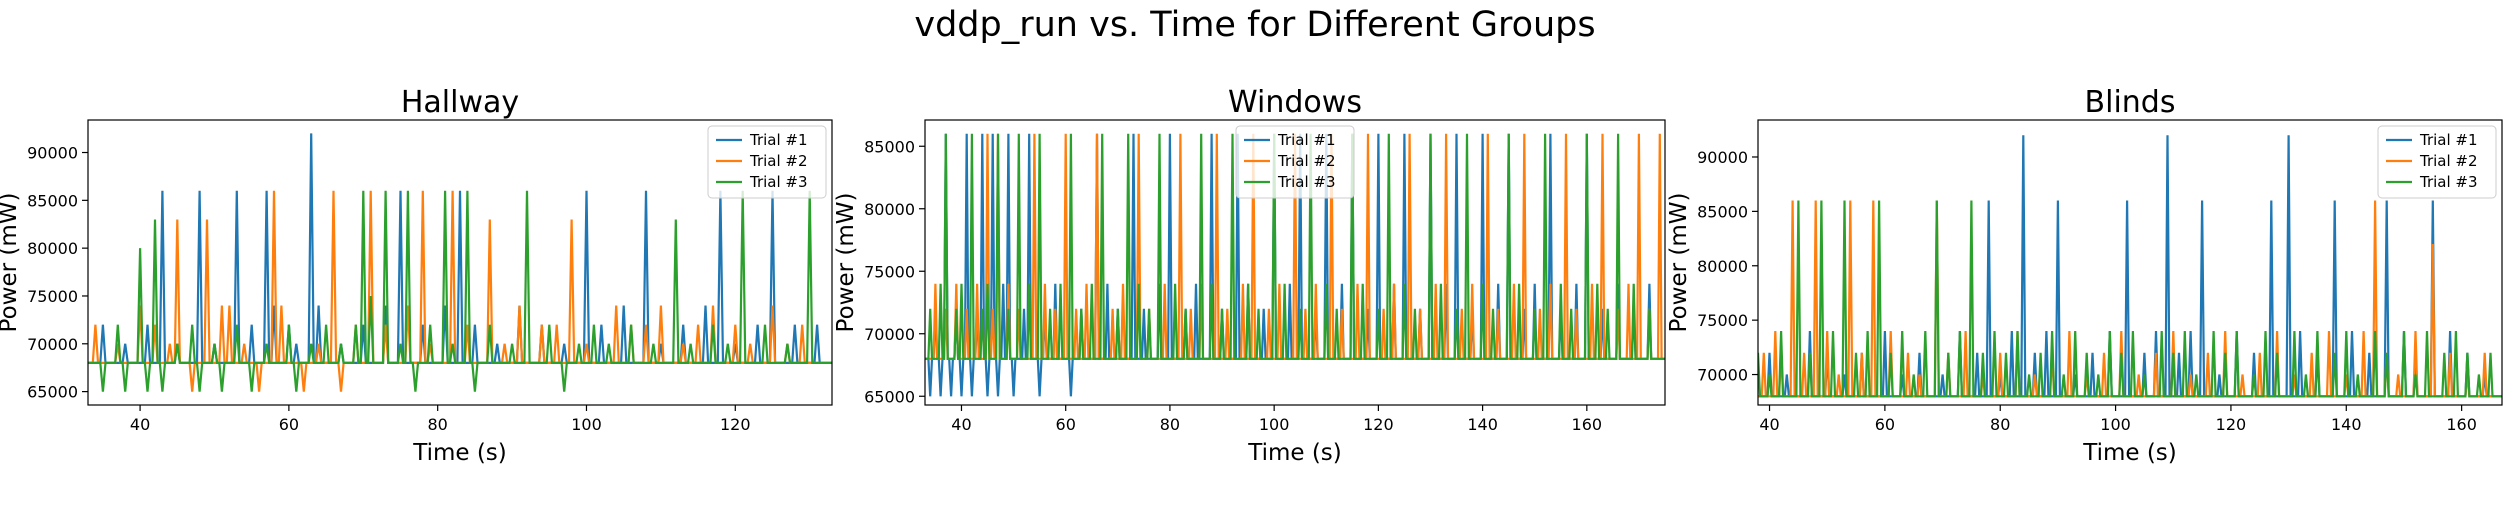  Describe the element at coordinates (1254, 25) in the screenshot. I see `figure-suptitle: vddp_run vs. Time for Different Groups` at that location.